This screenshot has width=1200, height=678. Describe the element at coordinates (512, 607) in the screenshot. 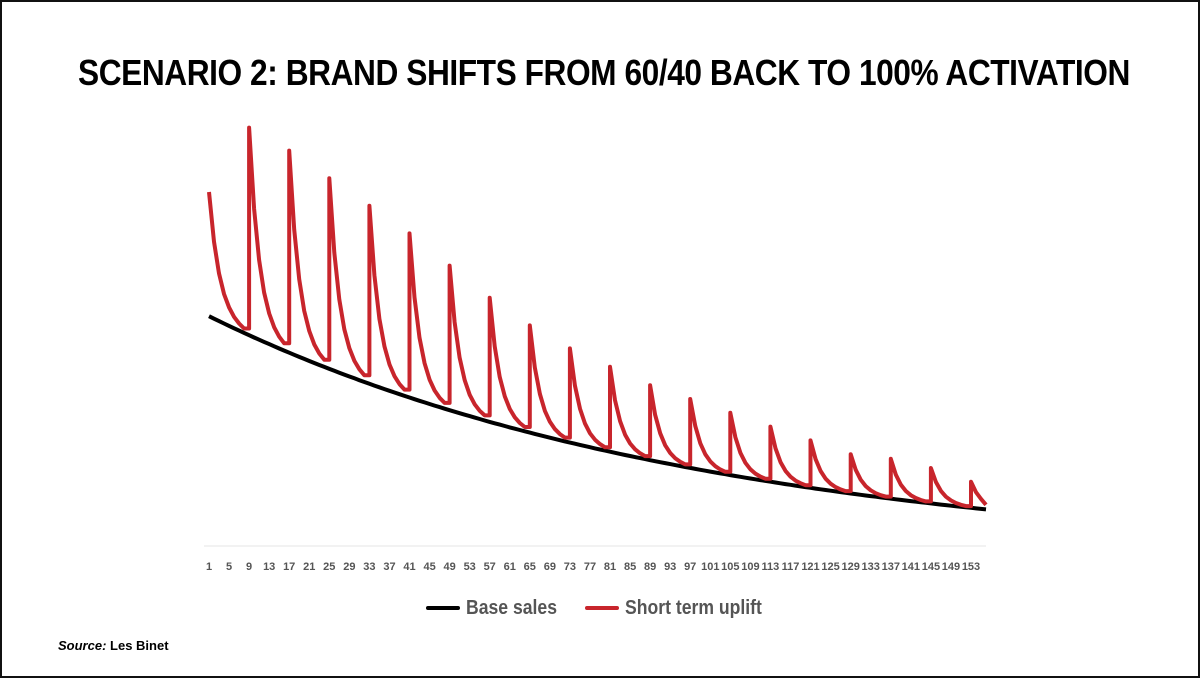

I see `legend-label-base-sales: Base sales` at that location.